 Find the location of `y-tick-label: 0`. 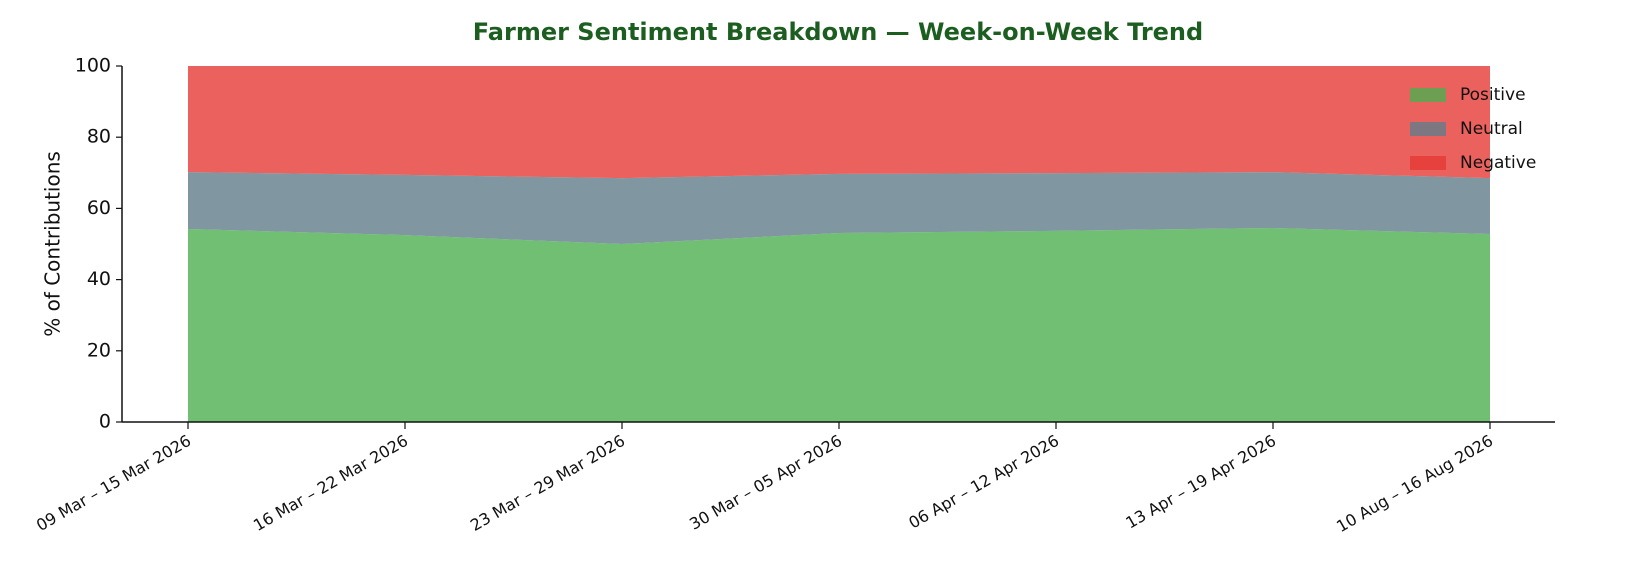

y-tick-label: 0 is located at coordinates (105, 422).